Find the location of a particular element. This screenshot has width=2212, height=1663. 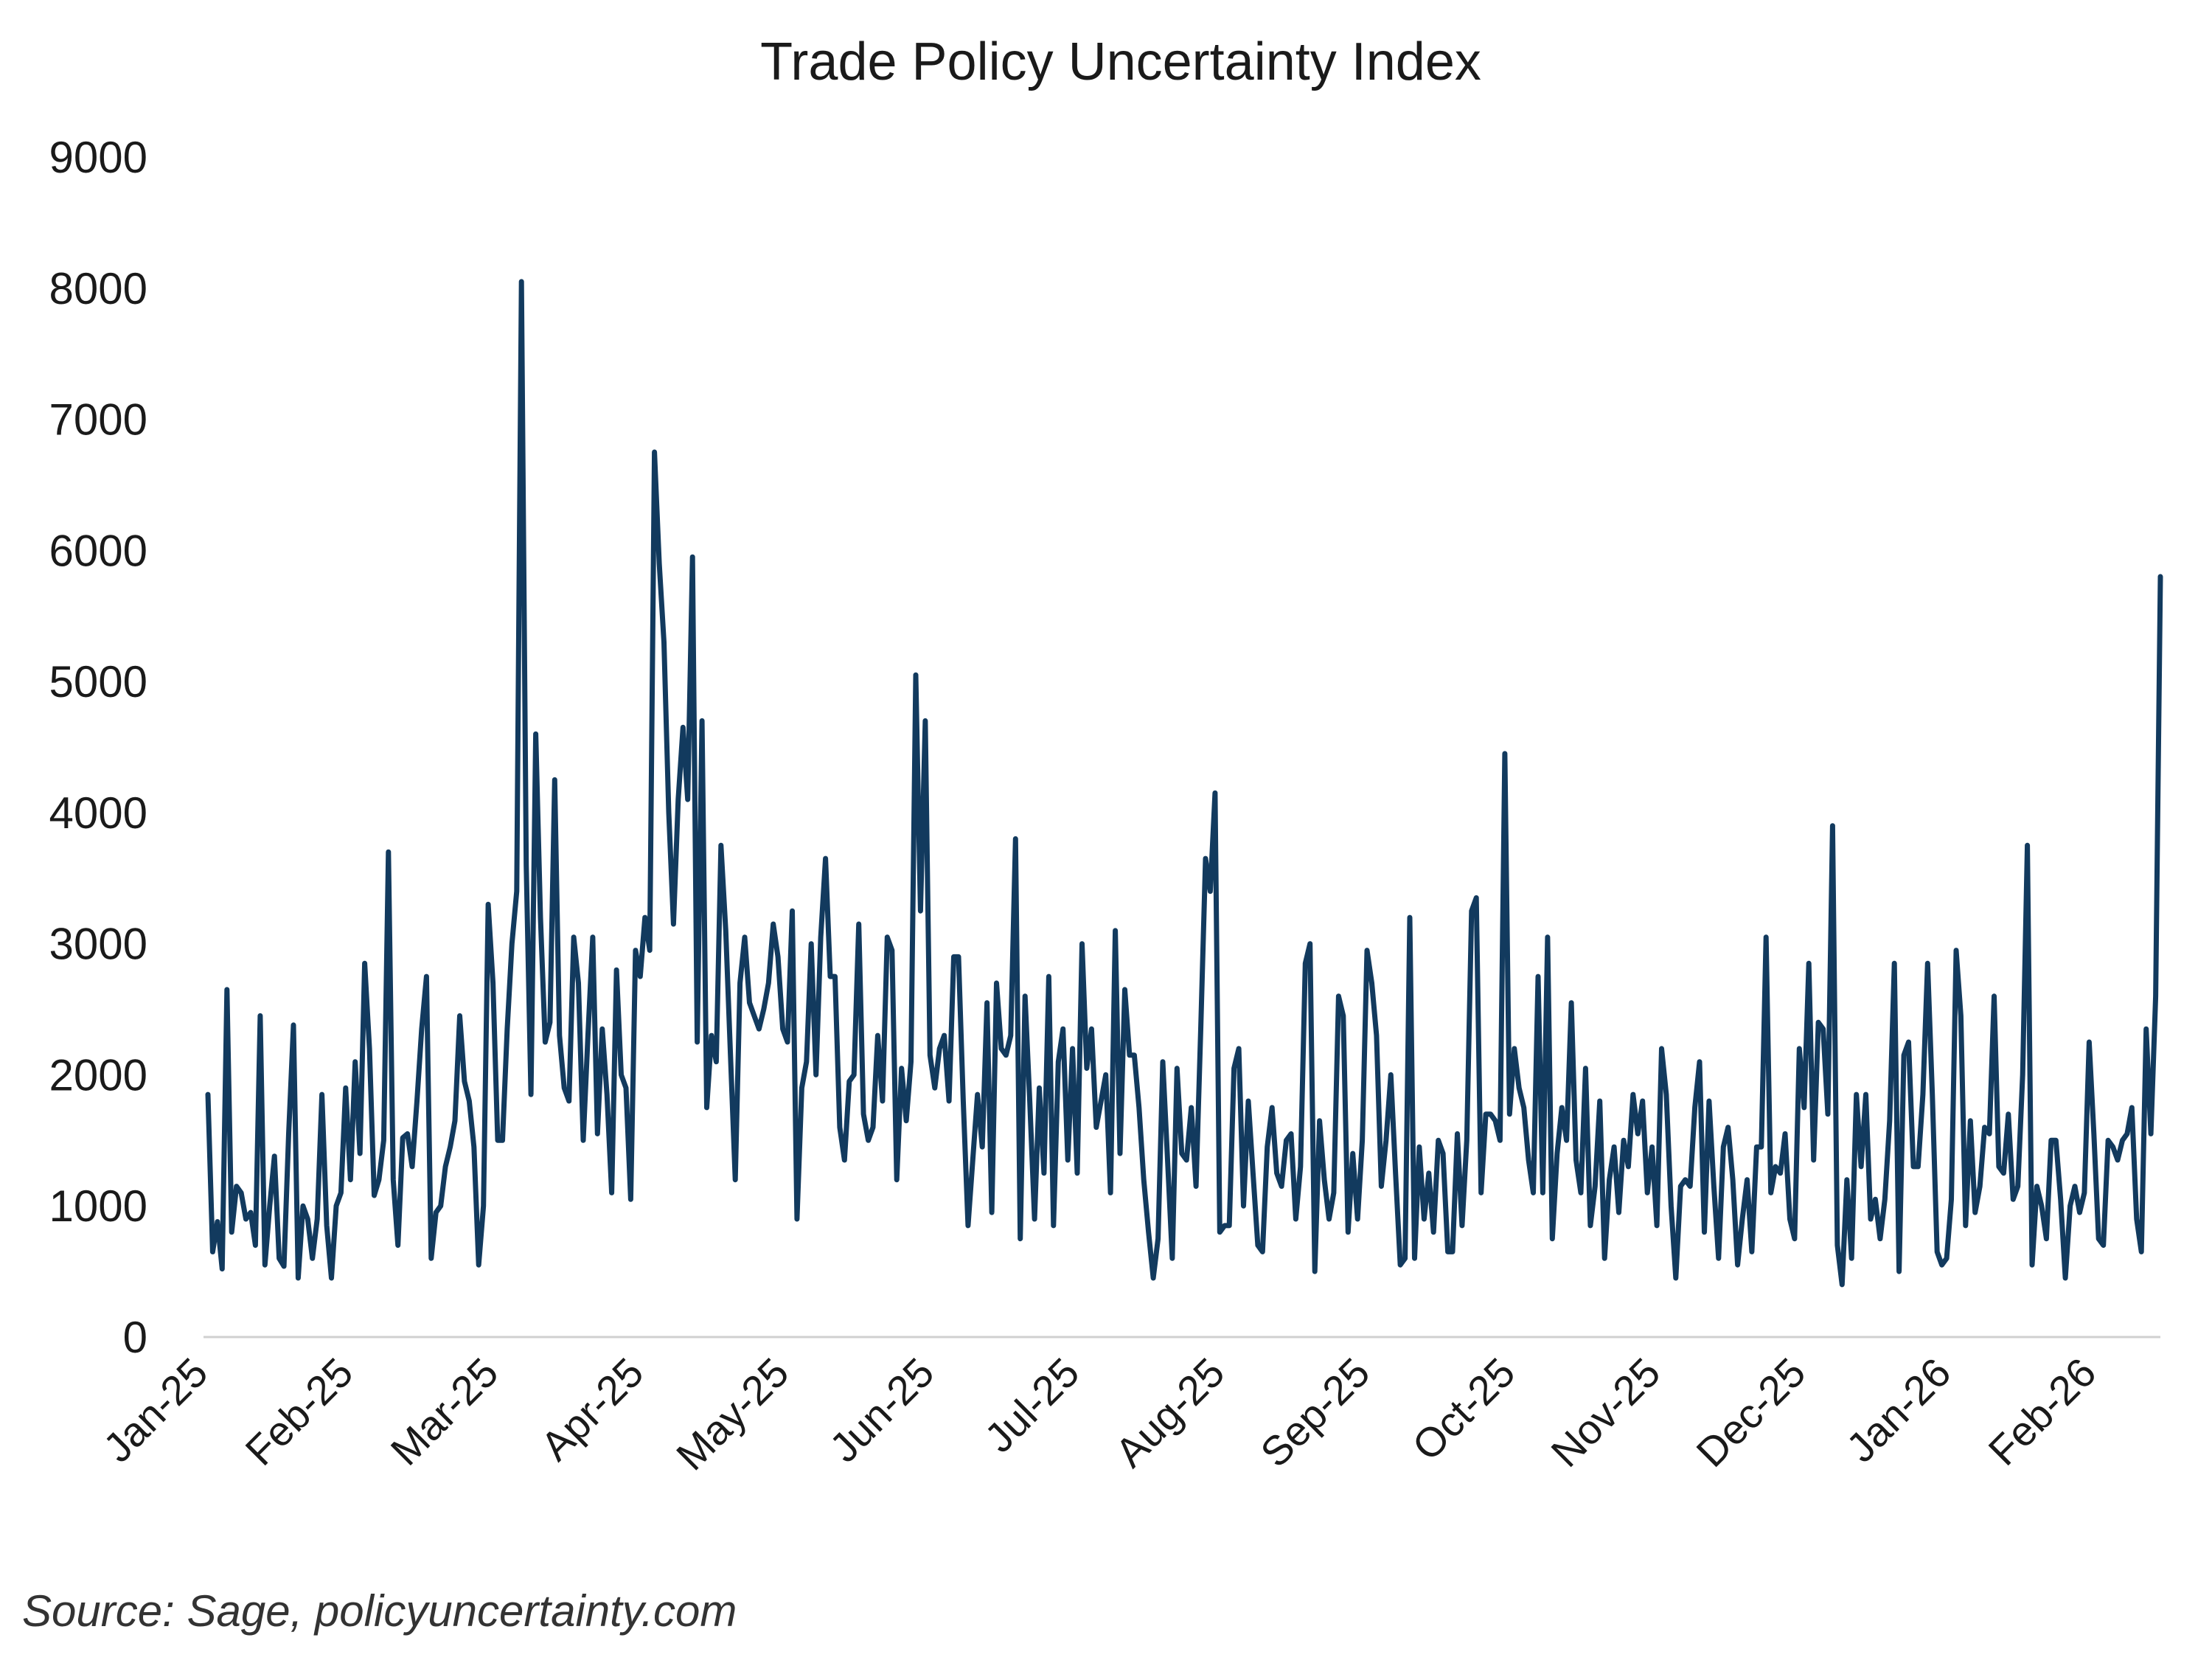

y-tick-label: 8000 is located at coordinates (98, 288).